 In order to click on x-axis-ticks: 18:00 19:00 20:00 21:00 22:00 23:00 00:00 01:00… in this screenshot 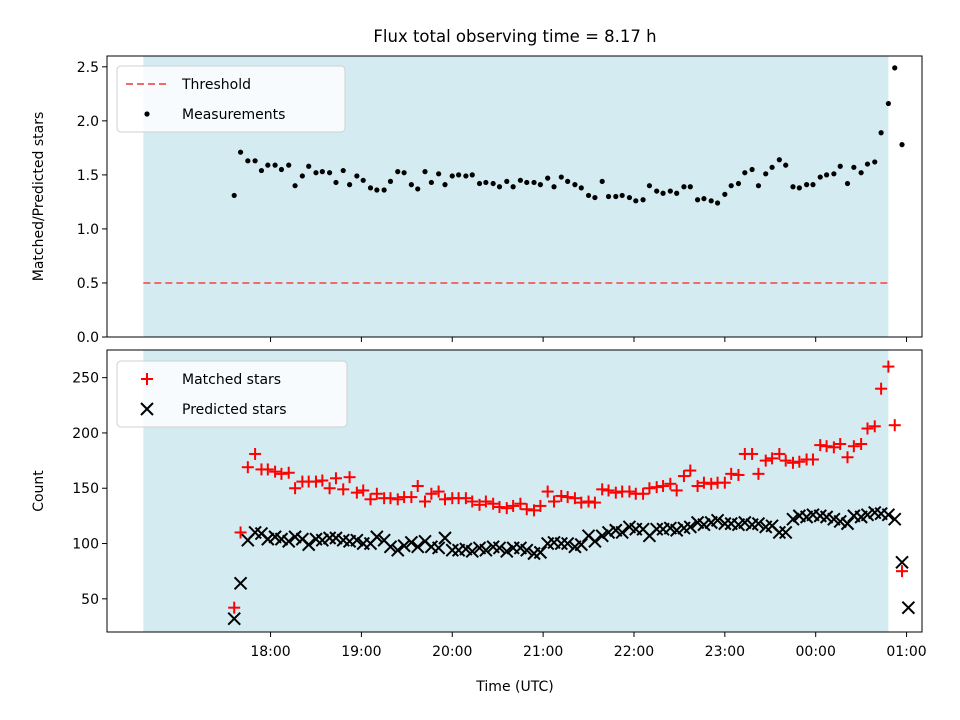, I will do `click(588, 646)`.